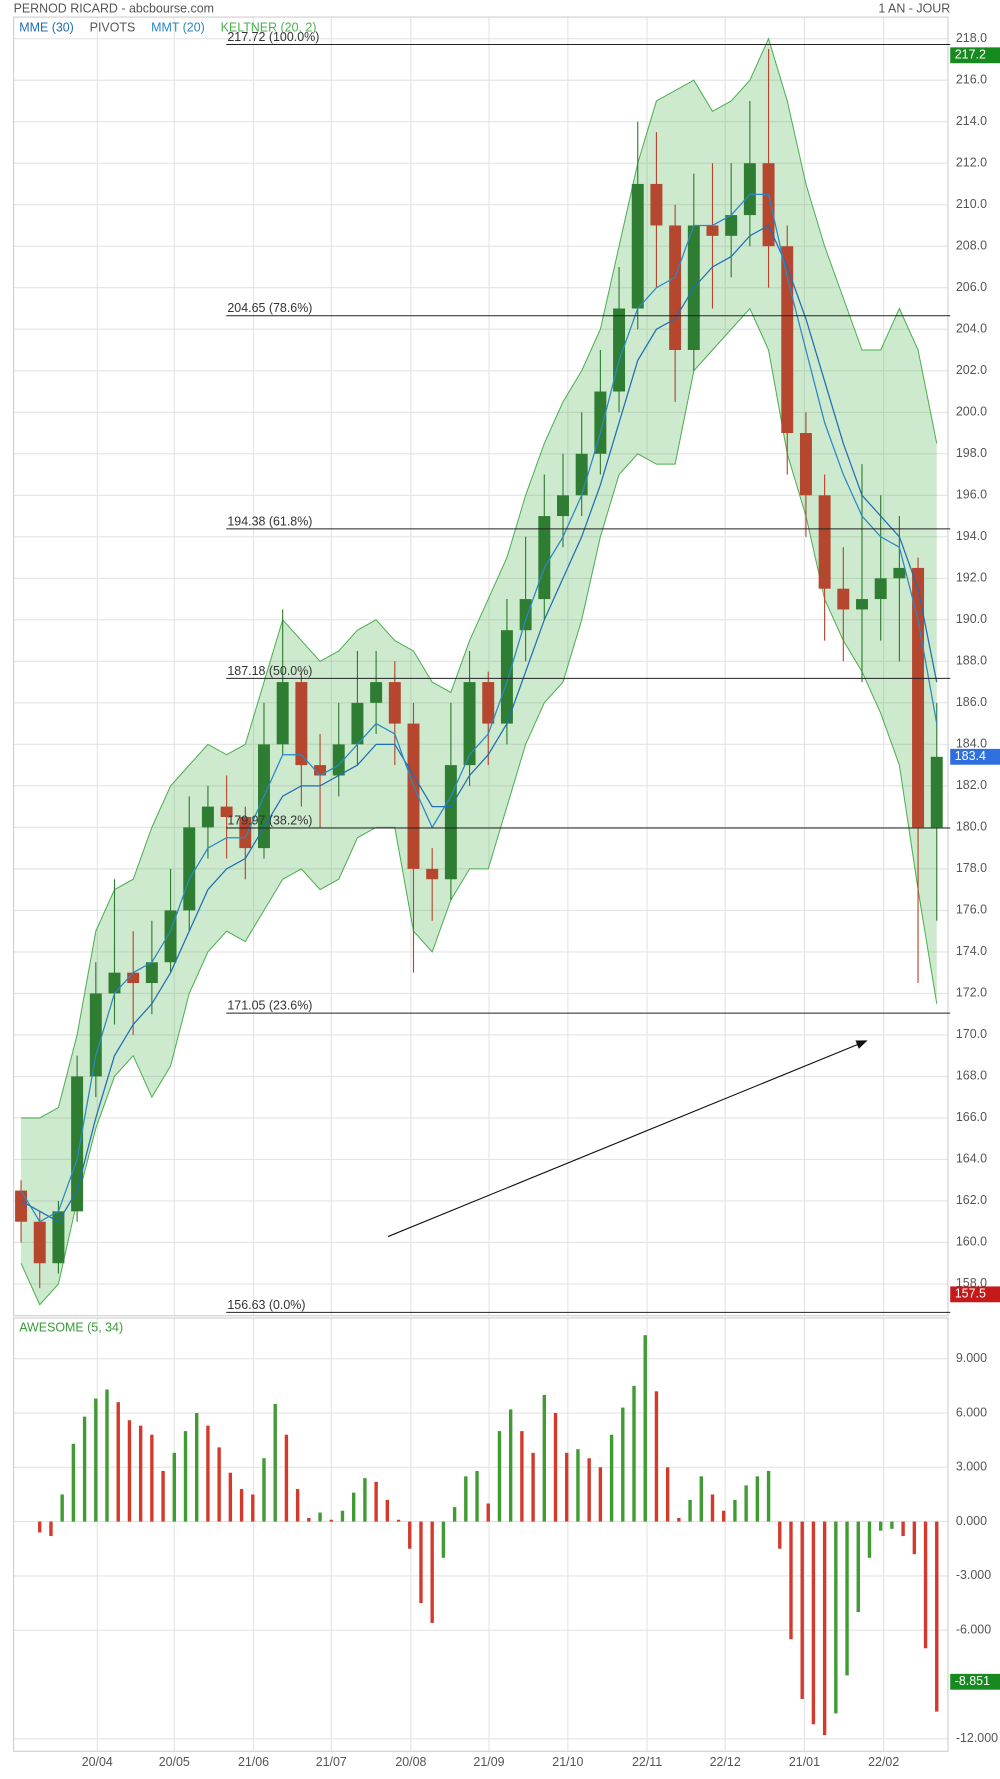 This screenshot has height=1779, width=1000. What do you see at coordinates (971, 1521) in the screenshot?
I see `y-tick-label: 0.000` at bounding box center [971, 1521].